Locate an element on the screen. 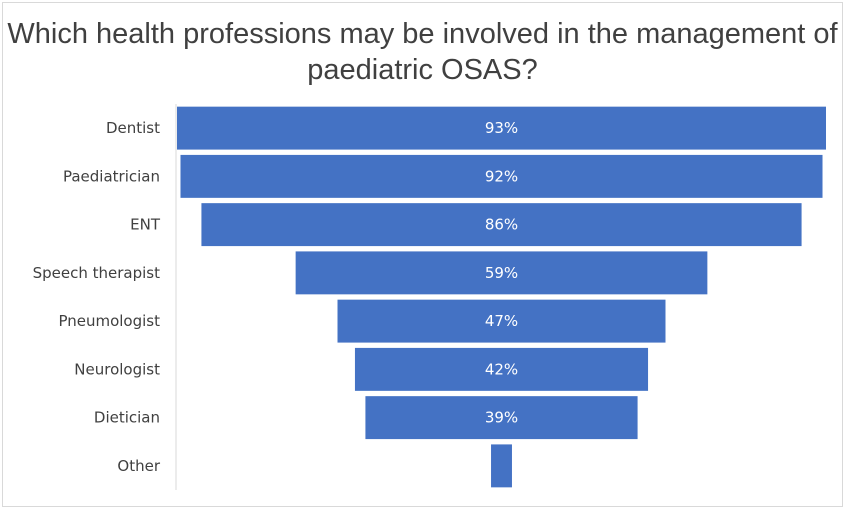 This screenshot has height=511, width=847. data-label: 39% is located at coordinates (501, 418).